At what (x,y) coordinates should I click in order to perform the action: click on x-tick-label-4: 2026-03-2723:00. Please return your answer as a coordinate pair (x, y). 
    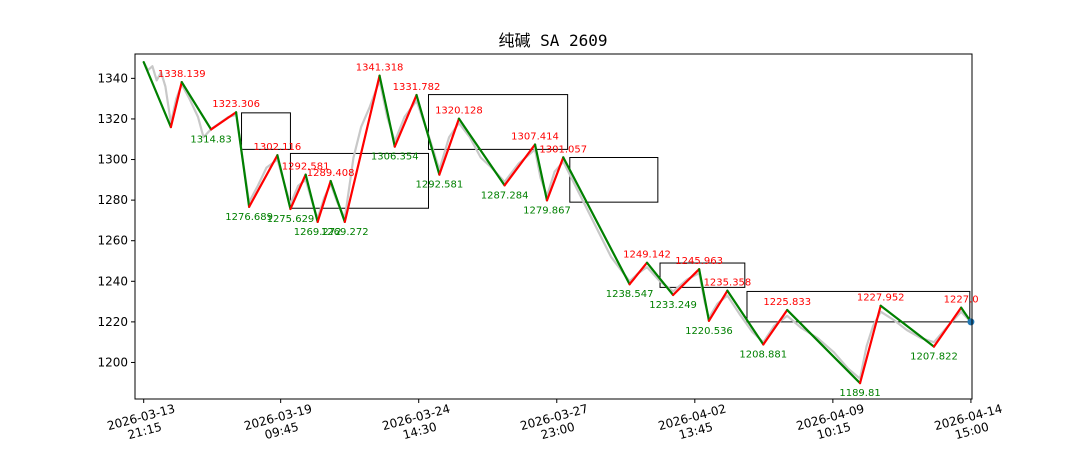
    Looking at the image, I should click on (556, 424).